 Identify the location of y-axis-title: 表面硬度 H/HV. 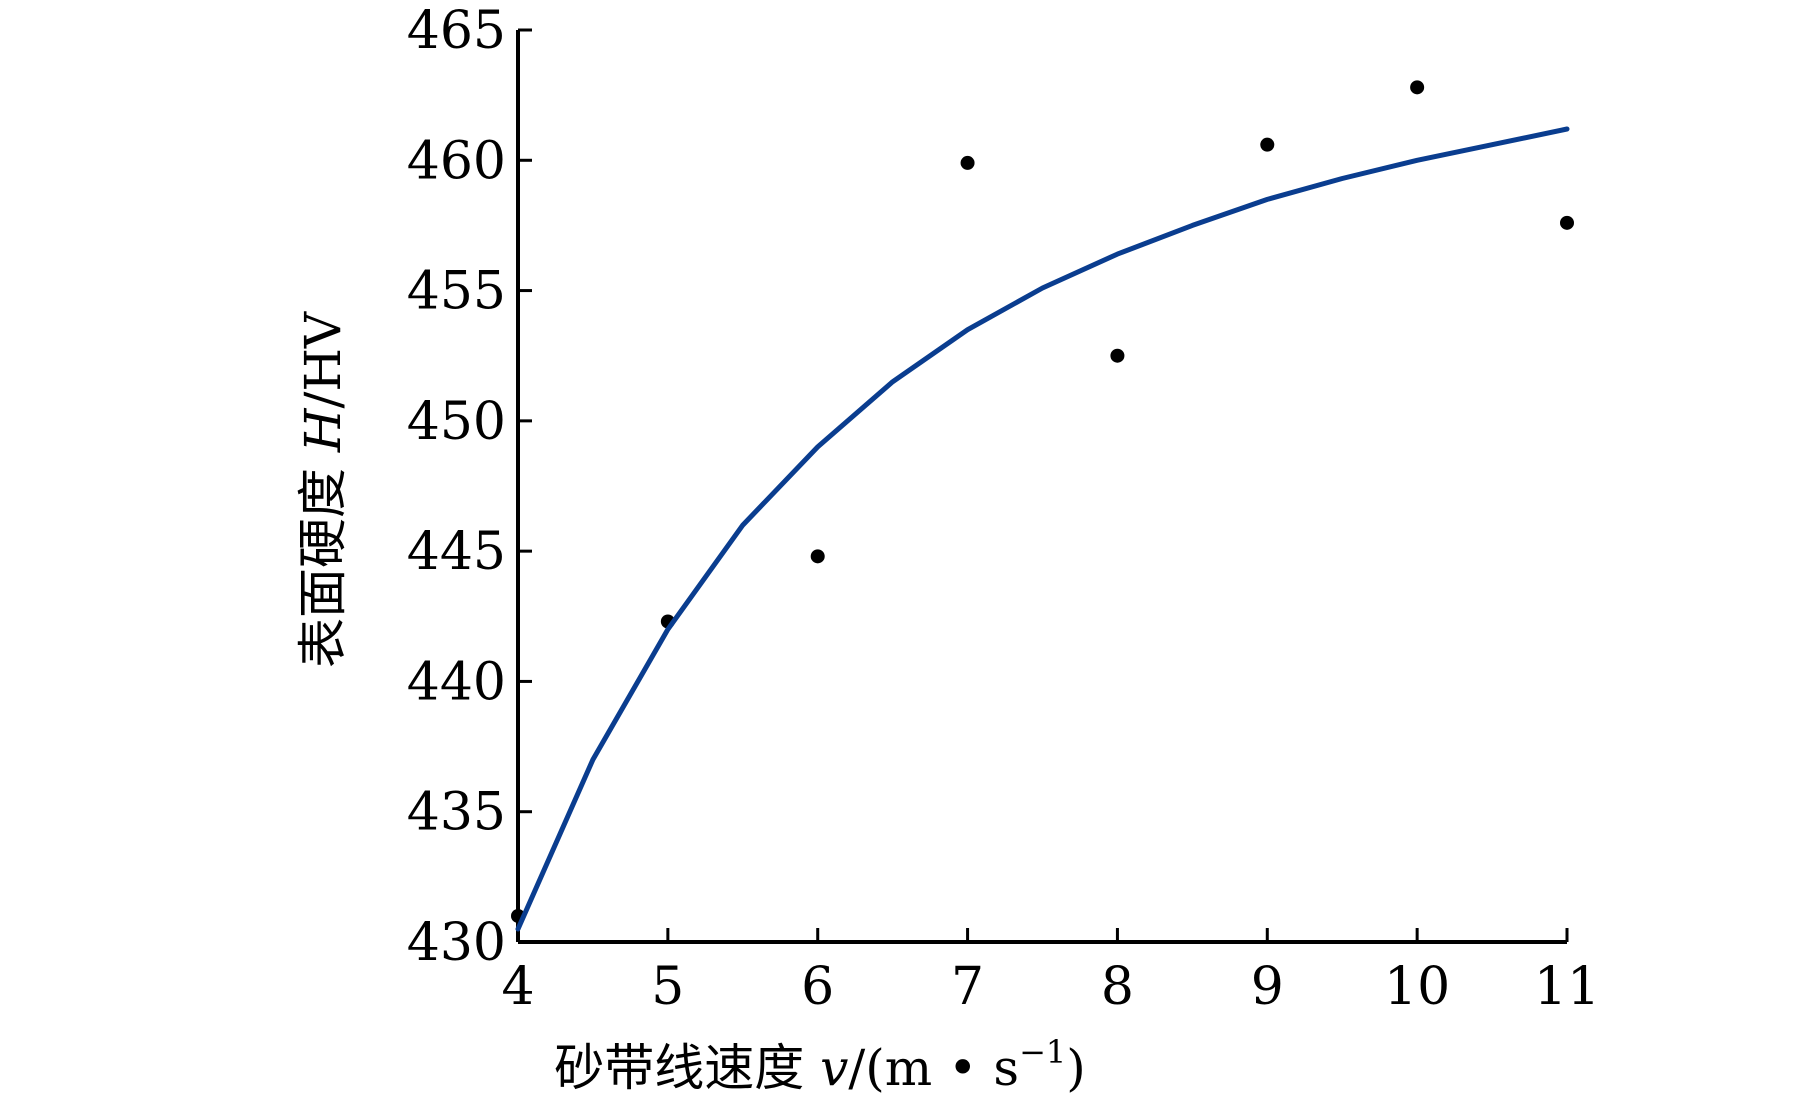
(323, 489).